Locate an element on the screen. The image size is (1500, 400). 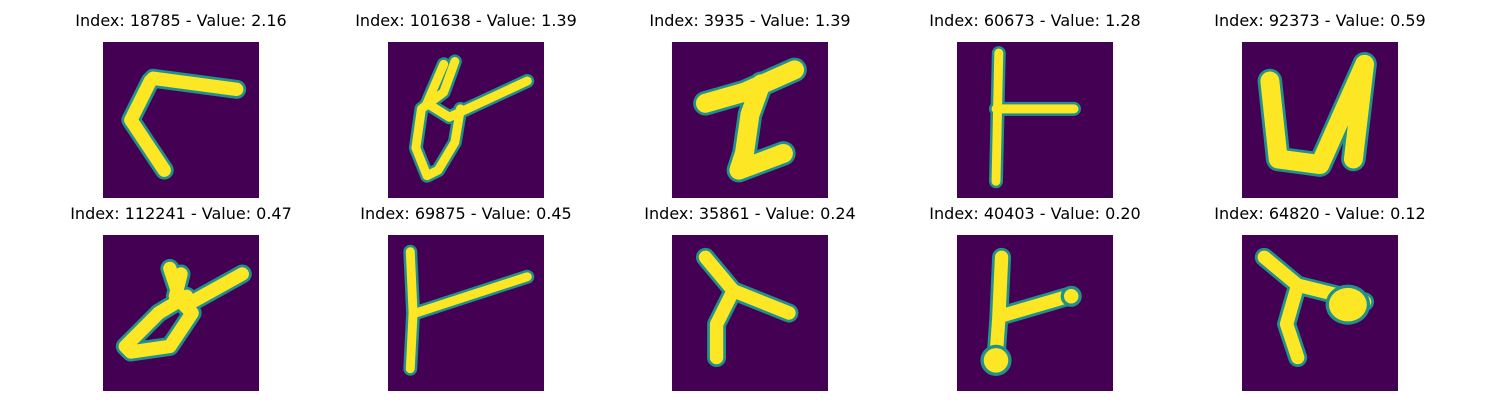
panel-title-2: Index: 101638 - Value: 1.39 is located at coordinates (466, 20).